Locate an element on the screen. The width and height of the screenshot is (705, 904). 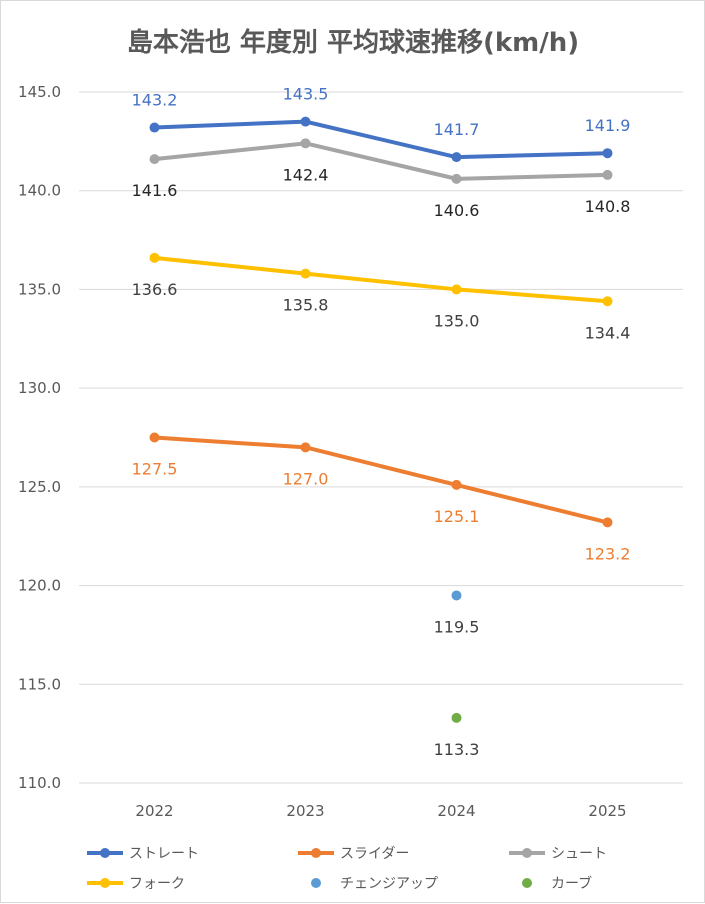
y-tick-label: 125.0 is located at coordinates (39, 487).